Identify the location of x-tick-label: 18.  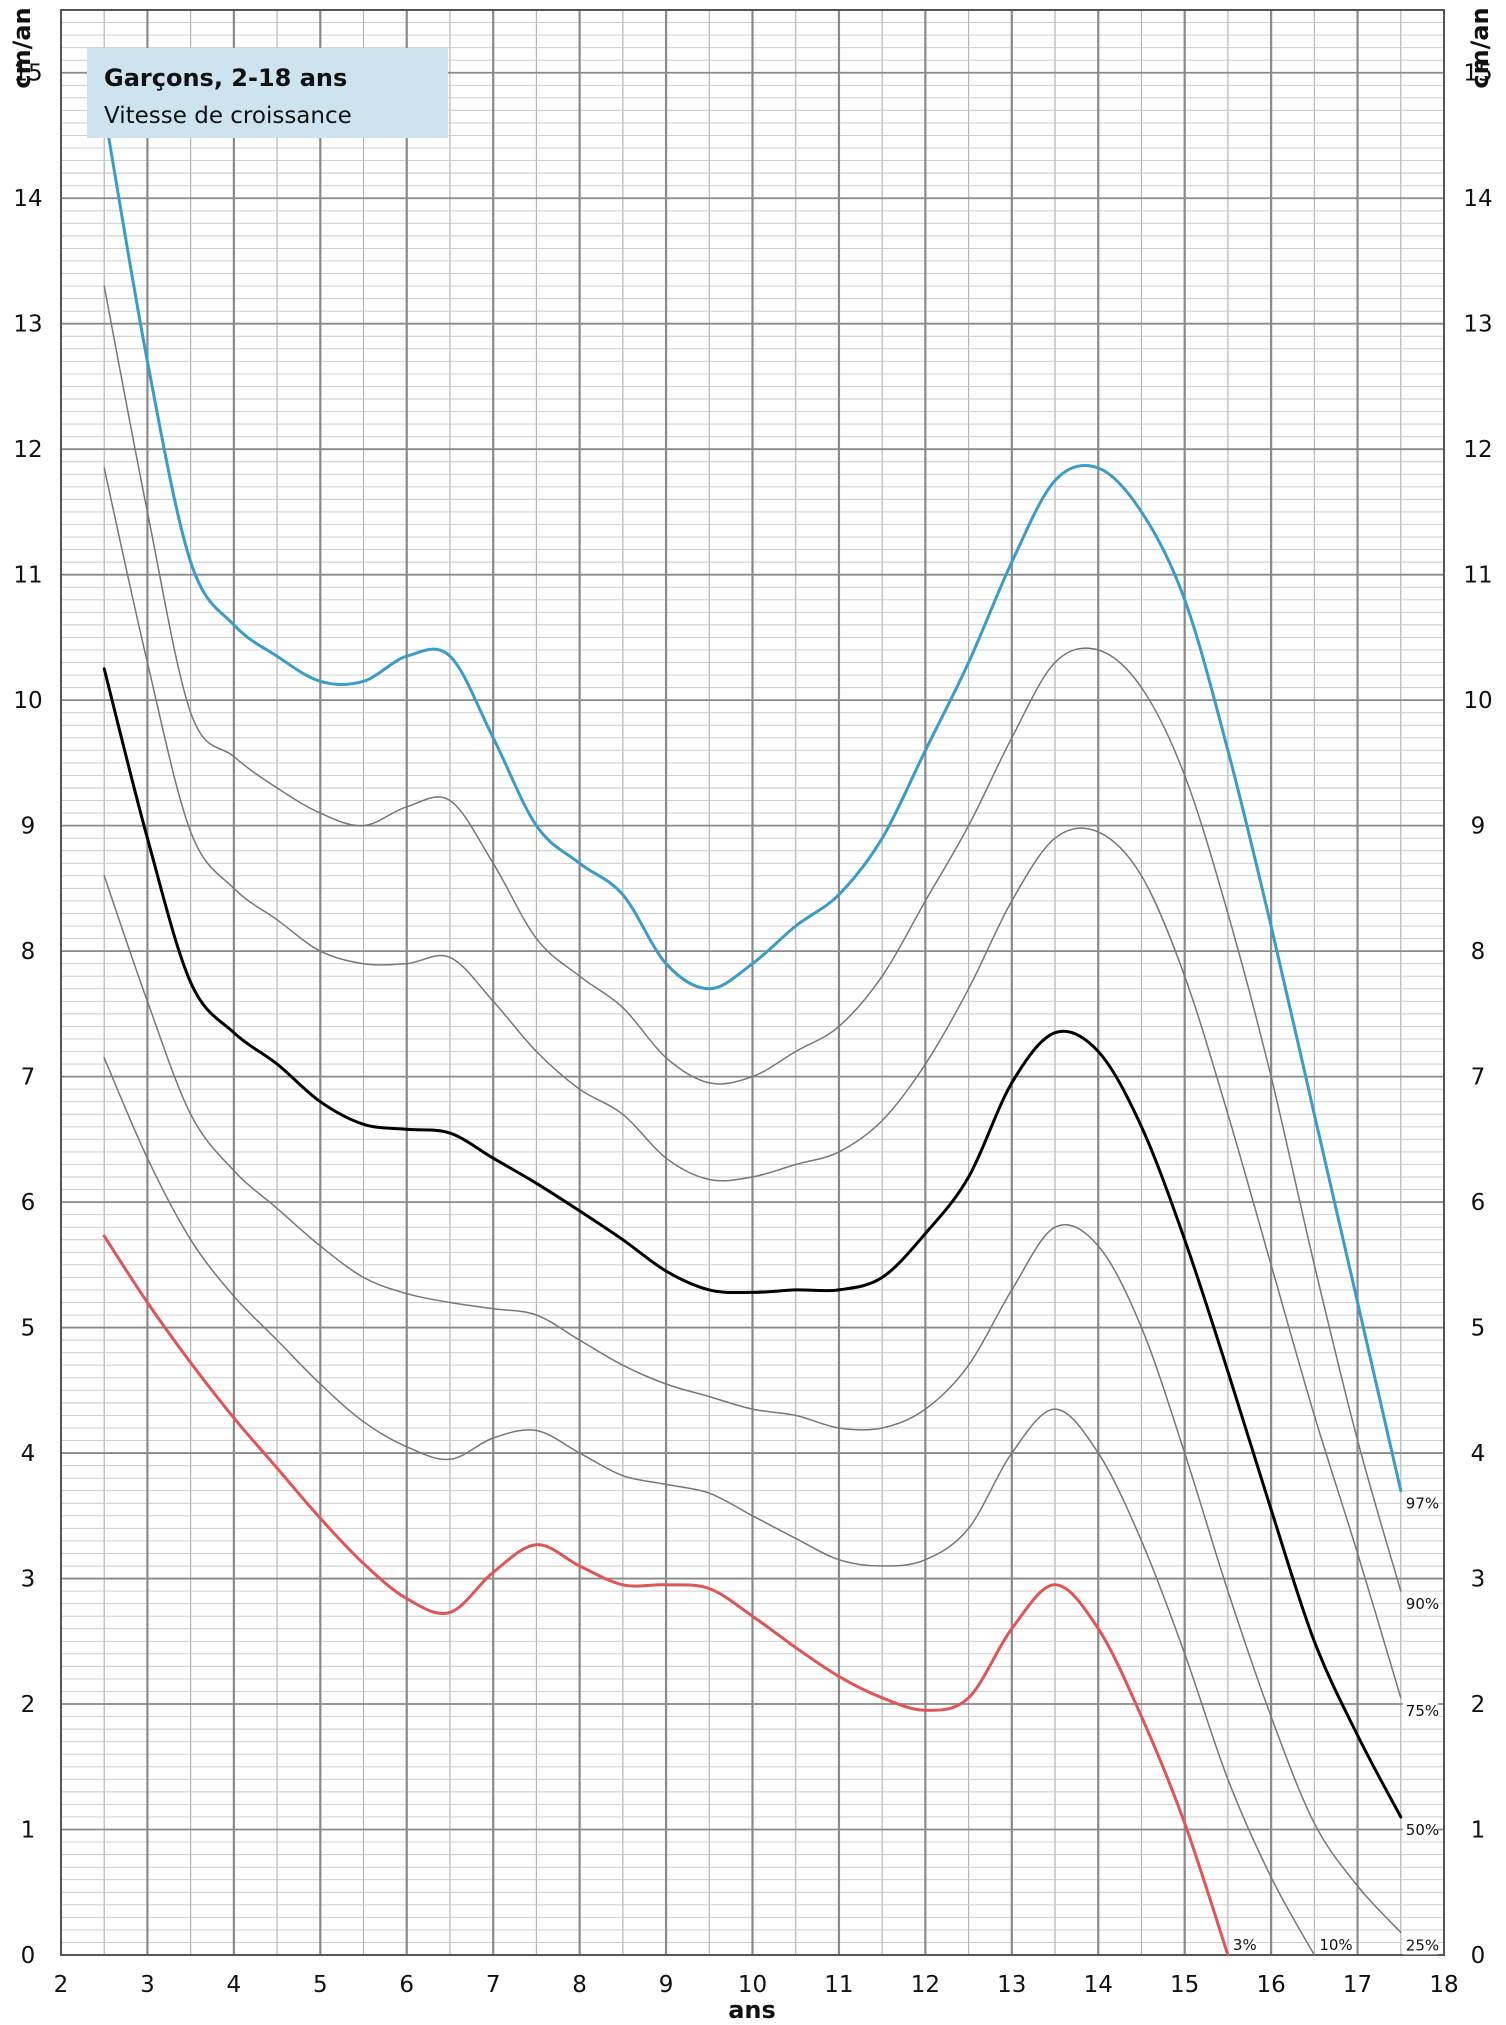
(1443, 1985).